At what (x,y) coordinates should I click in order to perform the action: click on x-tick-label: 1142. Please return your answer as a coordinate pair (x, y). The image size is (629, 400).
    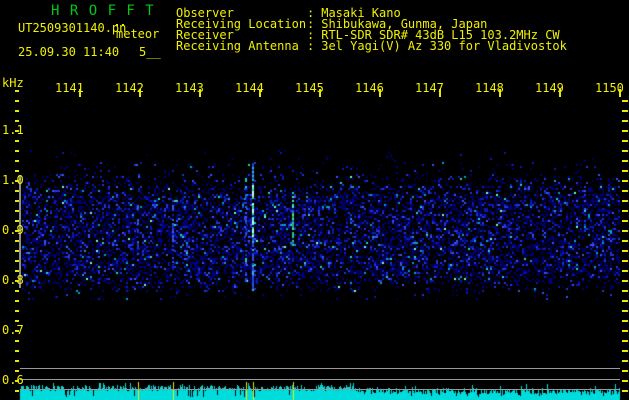
    Looking at the image, I should click on (129, 88).